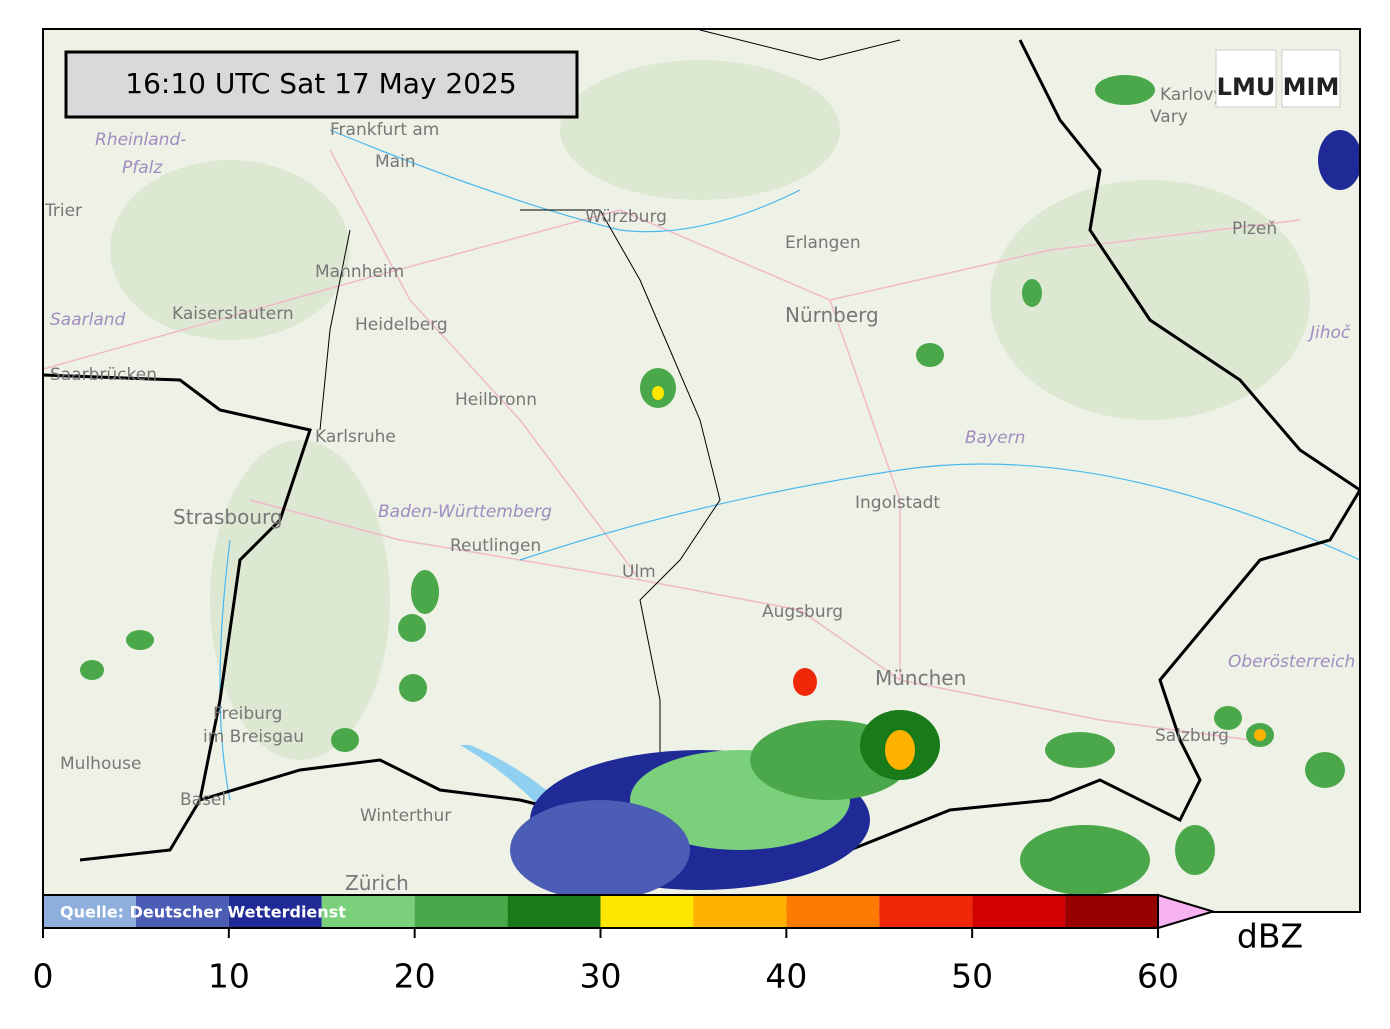 The width and height of the screenshot is (1390, 1029). I want to click on place-label: Ingolstadt, so click(897, 503).